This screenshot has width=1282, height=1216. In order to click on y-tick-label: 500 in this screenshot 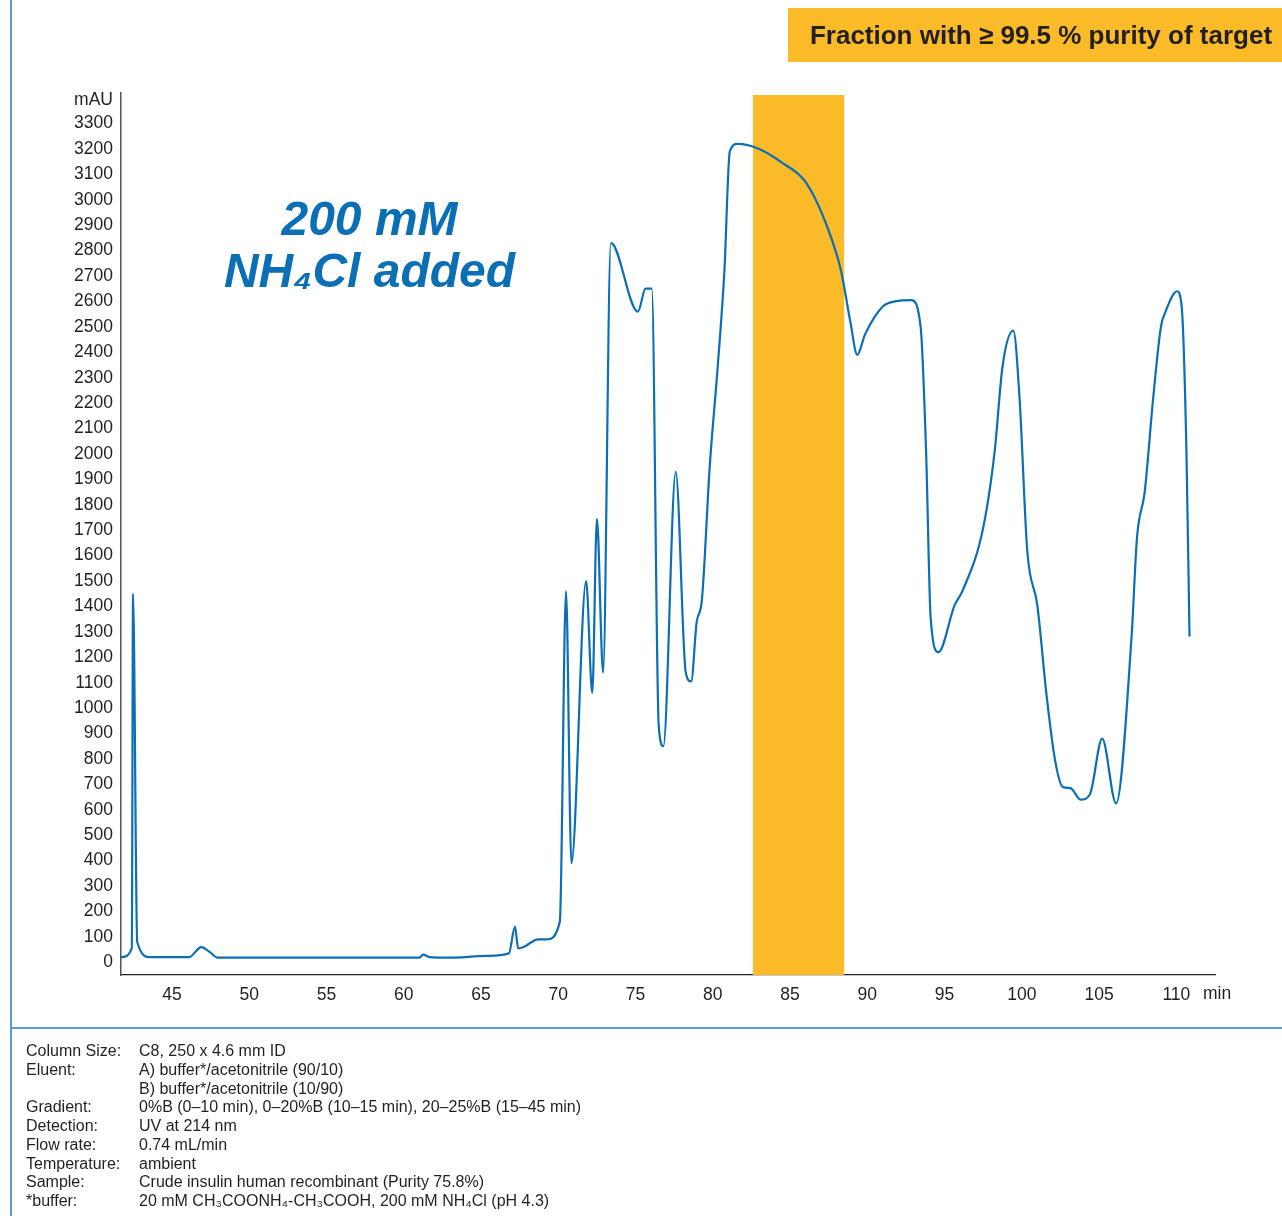, I will do `click(98, 834)`.